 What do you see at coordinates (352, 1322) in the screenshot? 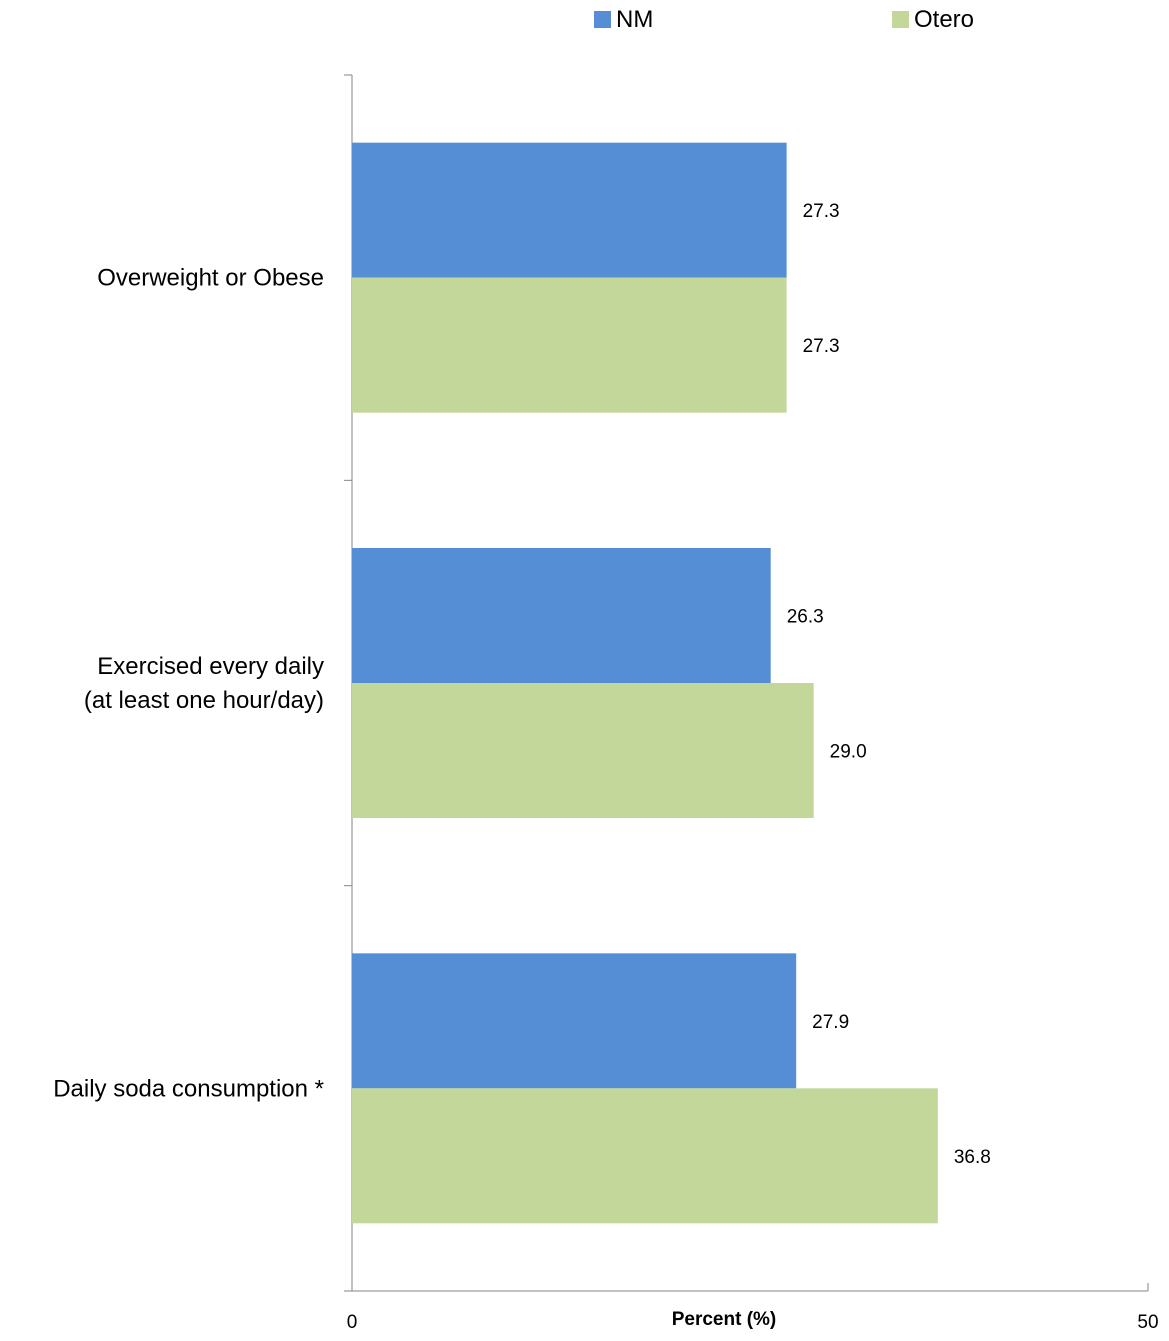
I see `x-tick-label-0: 0` at bounding box center [352, 1322].